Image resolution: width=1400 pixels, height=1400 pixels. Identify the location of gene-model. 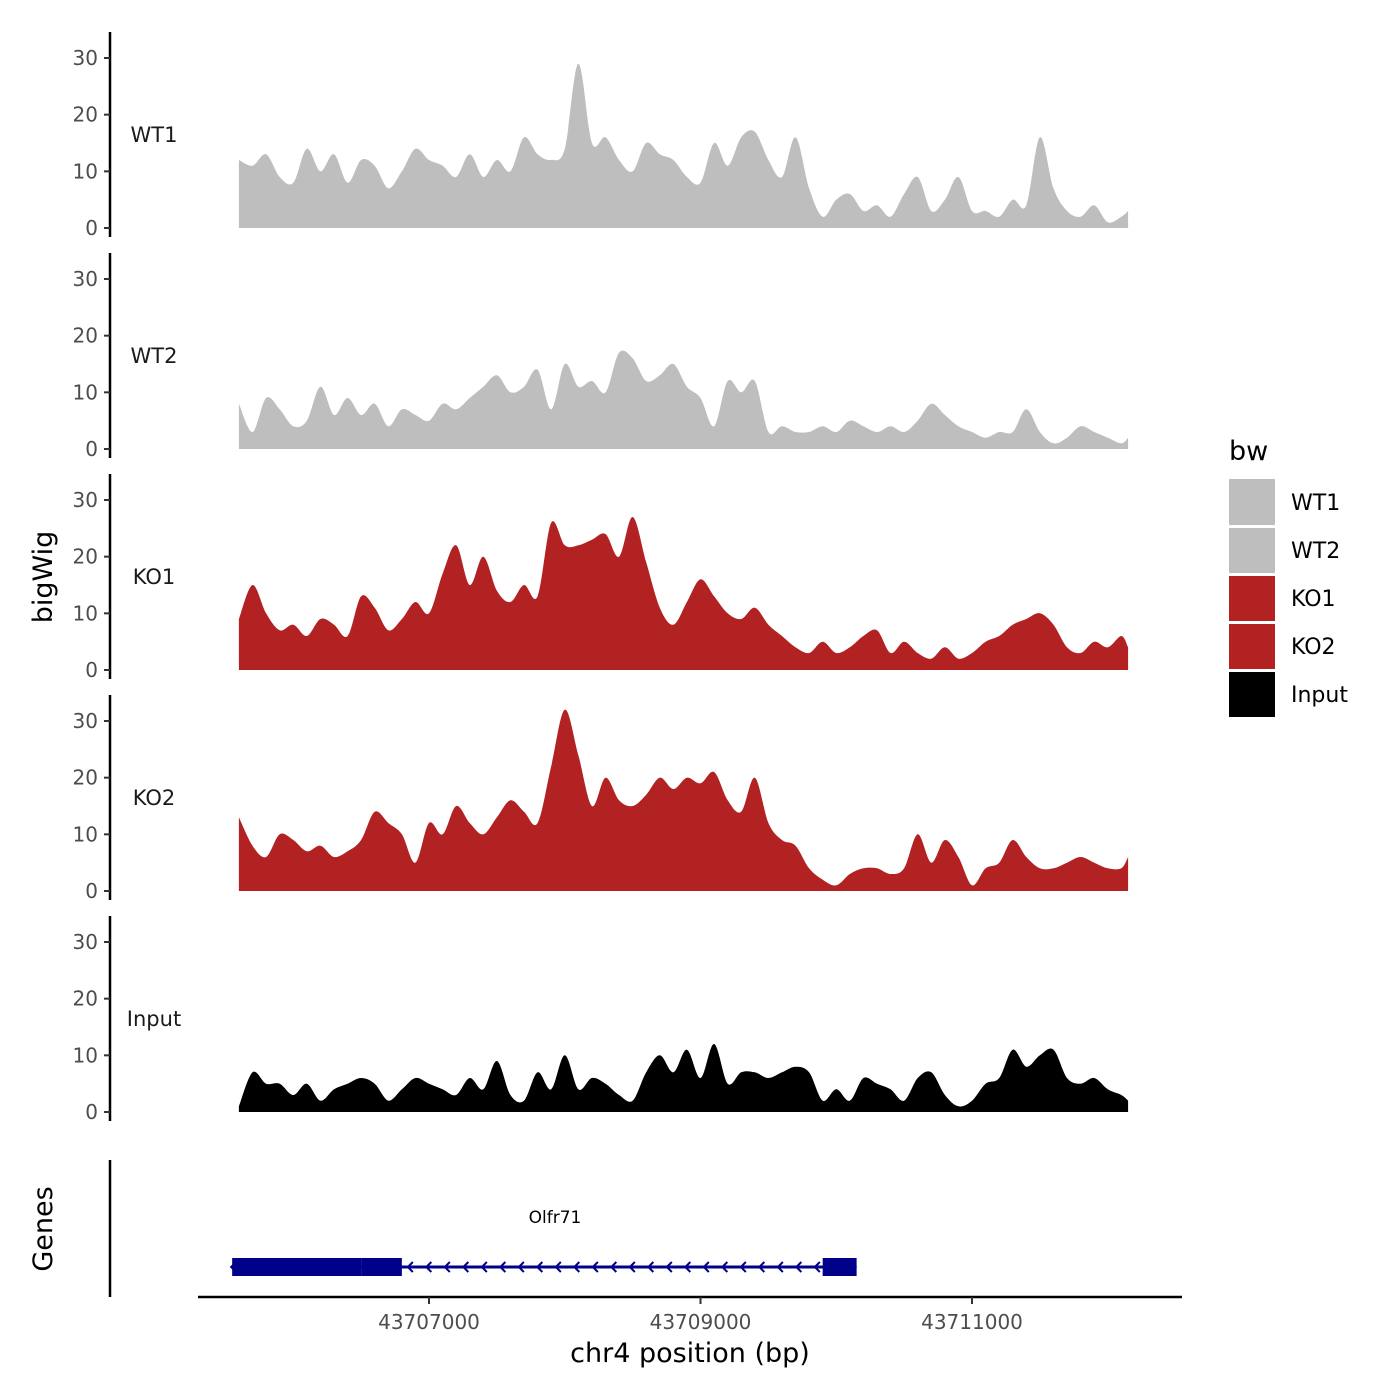
(543, 1267).